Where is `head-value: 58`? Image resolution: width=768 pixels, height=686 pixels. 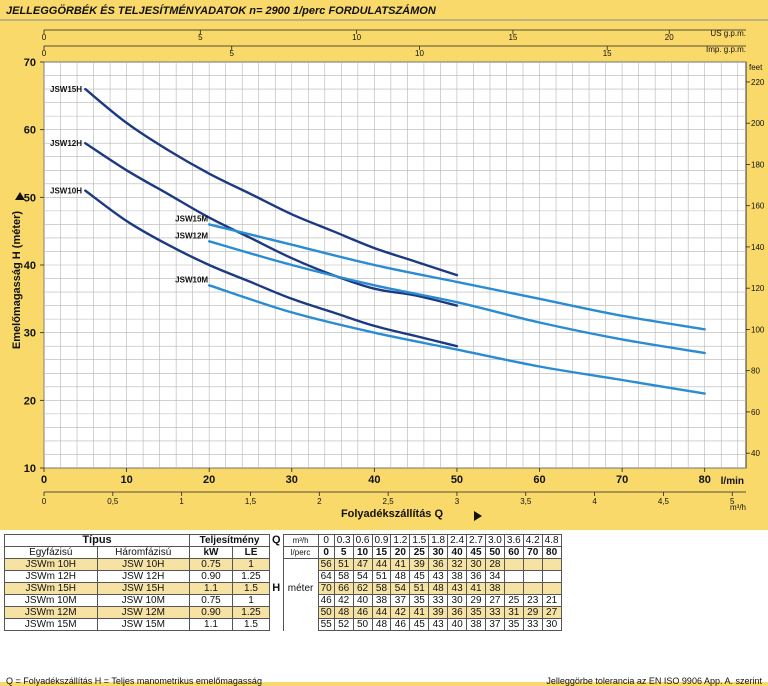
head-value: 58 is located at coordinates (381, 588).